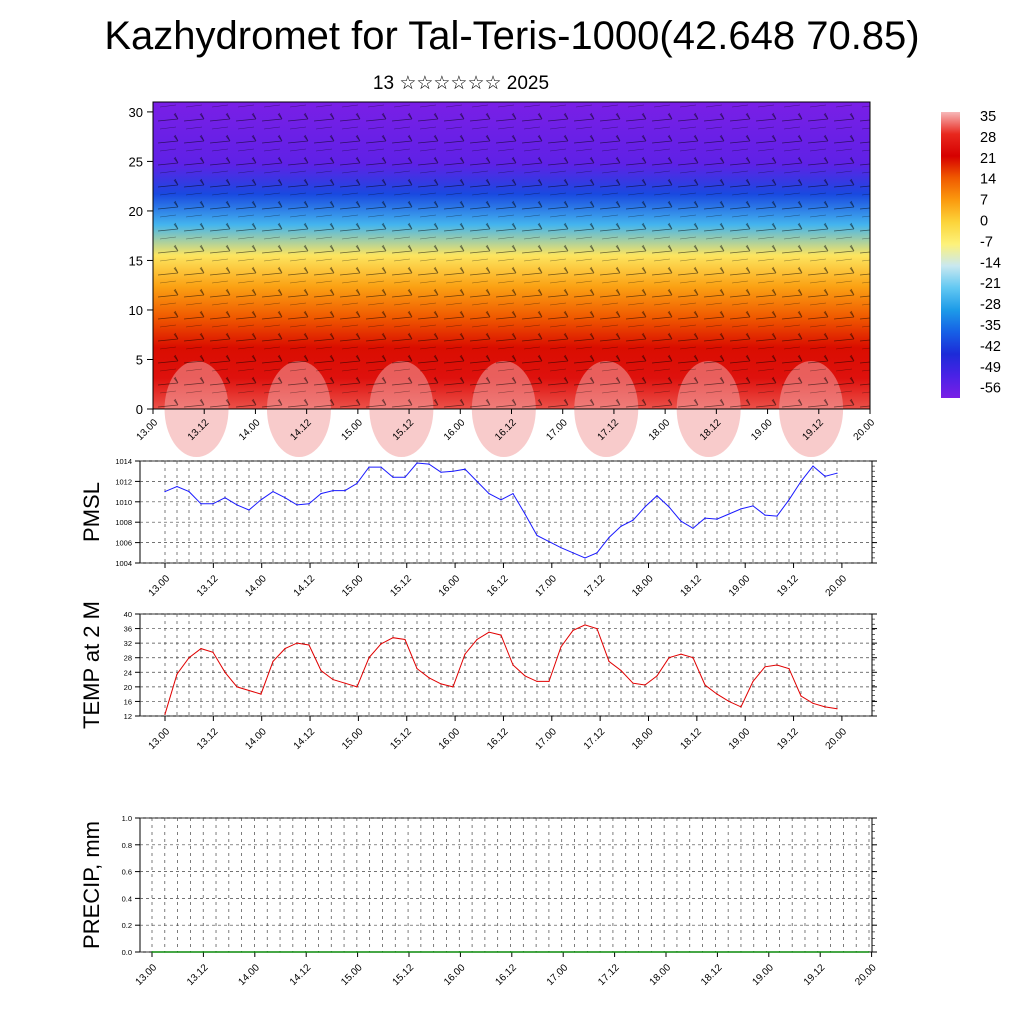  Describe the element at coordinates (128, 629) in the screenshot. I see `y-tick-label: 36` at that location.